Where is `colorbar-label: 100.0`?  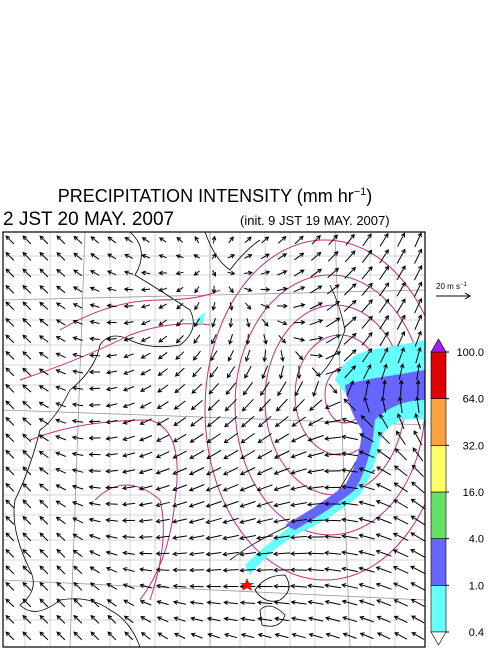 colorbar-label: 100.0 is located at coordinates (470, 353).